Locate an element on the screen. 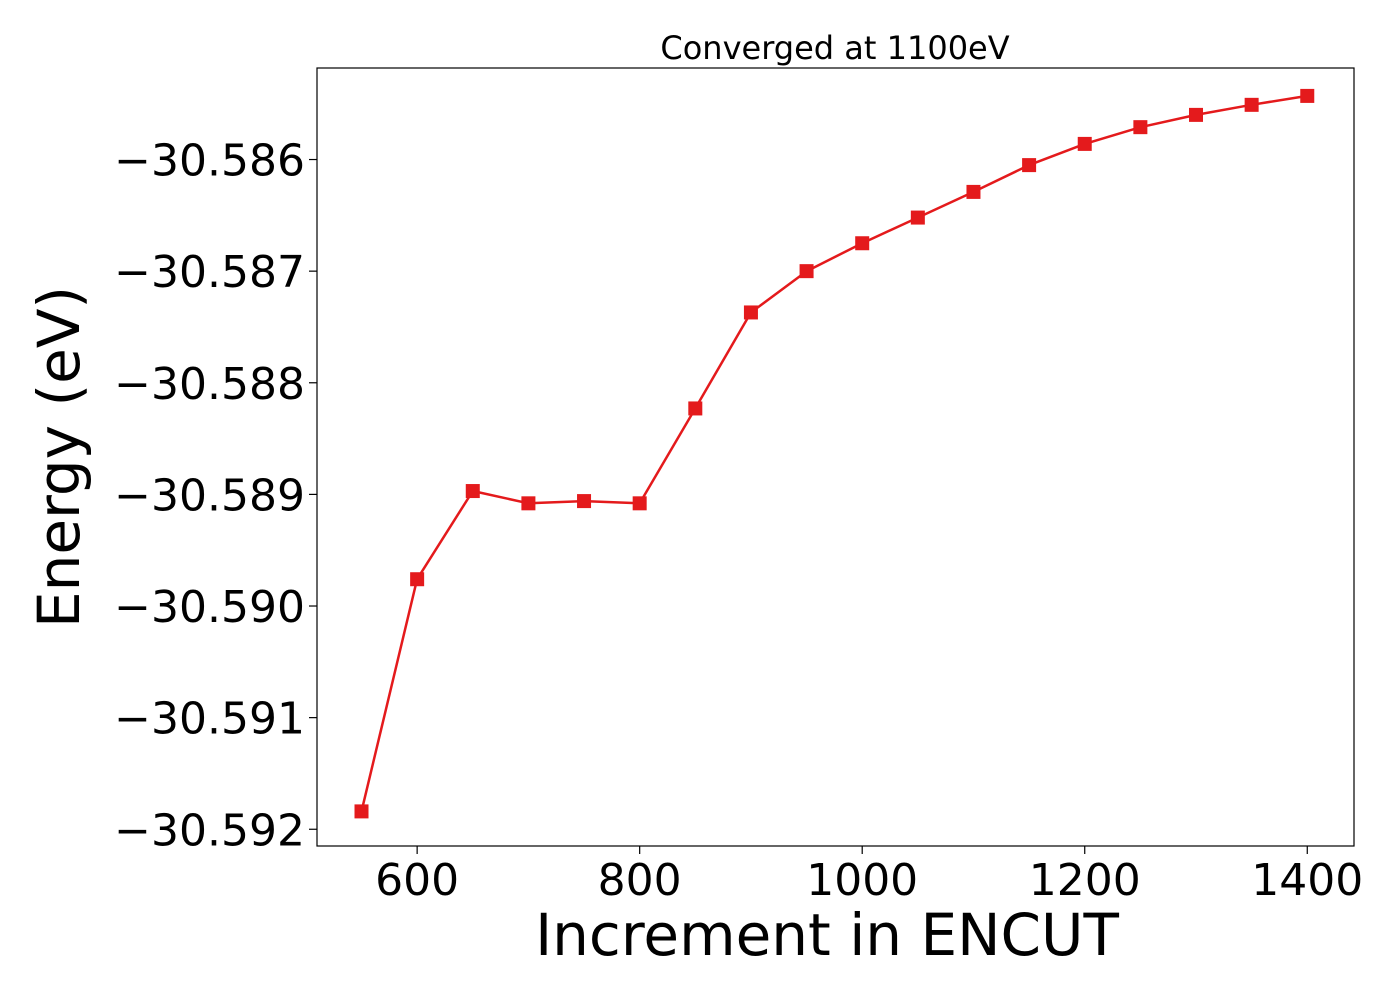 The height and width of the screenshot is (1000, 1400). chart-title: Converged at 1100eV is located at coordinates (834, 48).